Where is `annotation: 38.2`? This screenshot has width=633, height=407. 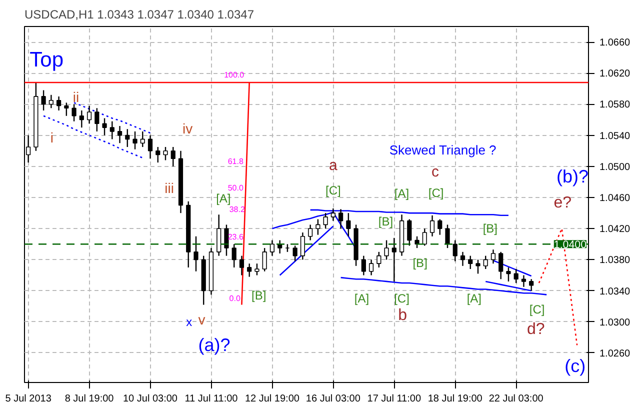
annotation: 38.2 is located at coordinates (237, 209).